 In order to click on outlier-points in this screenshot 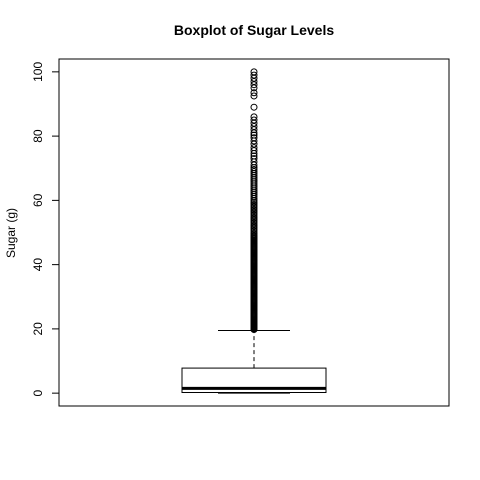, I will do `click(254, 201)`.